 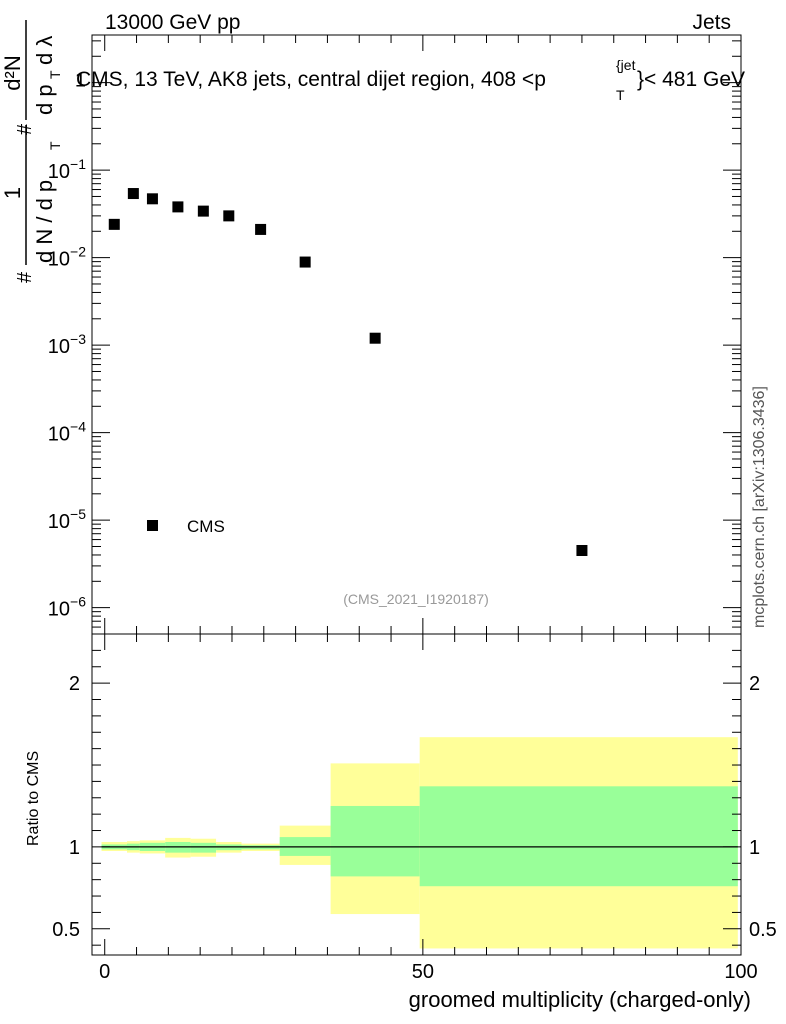 What do you see at coordinates (691, 79) in the screenshot?
I see `title-suffix: }< 481 GeV` at bounding box center [691, 79].